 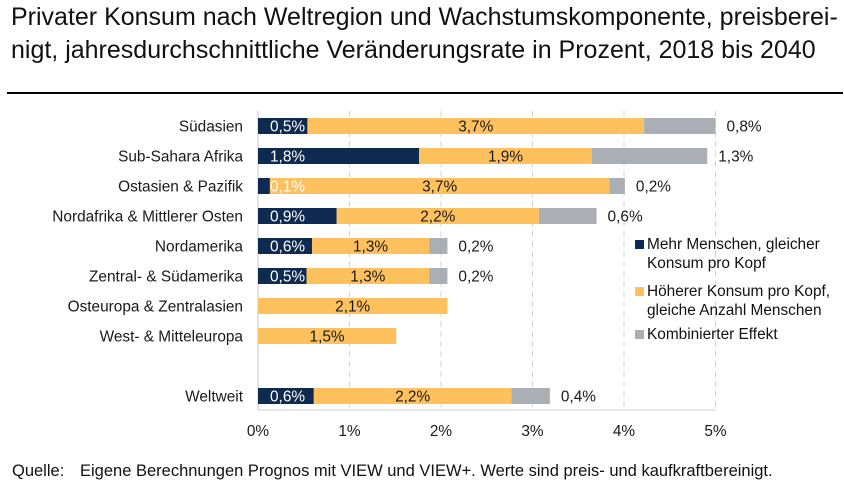 I want to click on bar-row: Sub-Sahara Afrika 1,8% 1,9% 1,3%, so click(x=436, y=157).